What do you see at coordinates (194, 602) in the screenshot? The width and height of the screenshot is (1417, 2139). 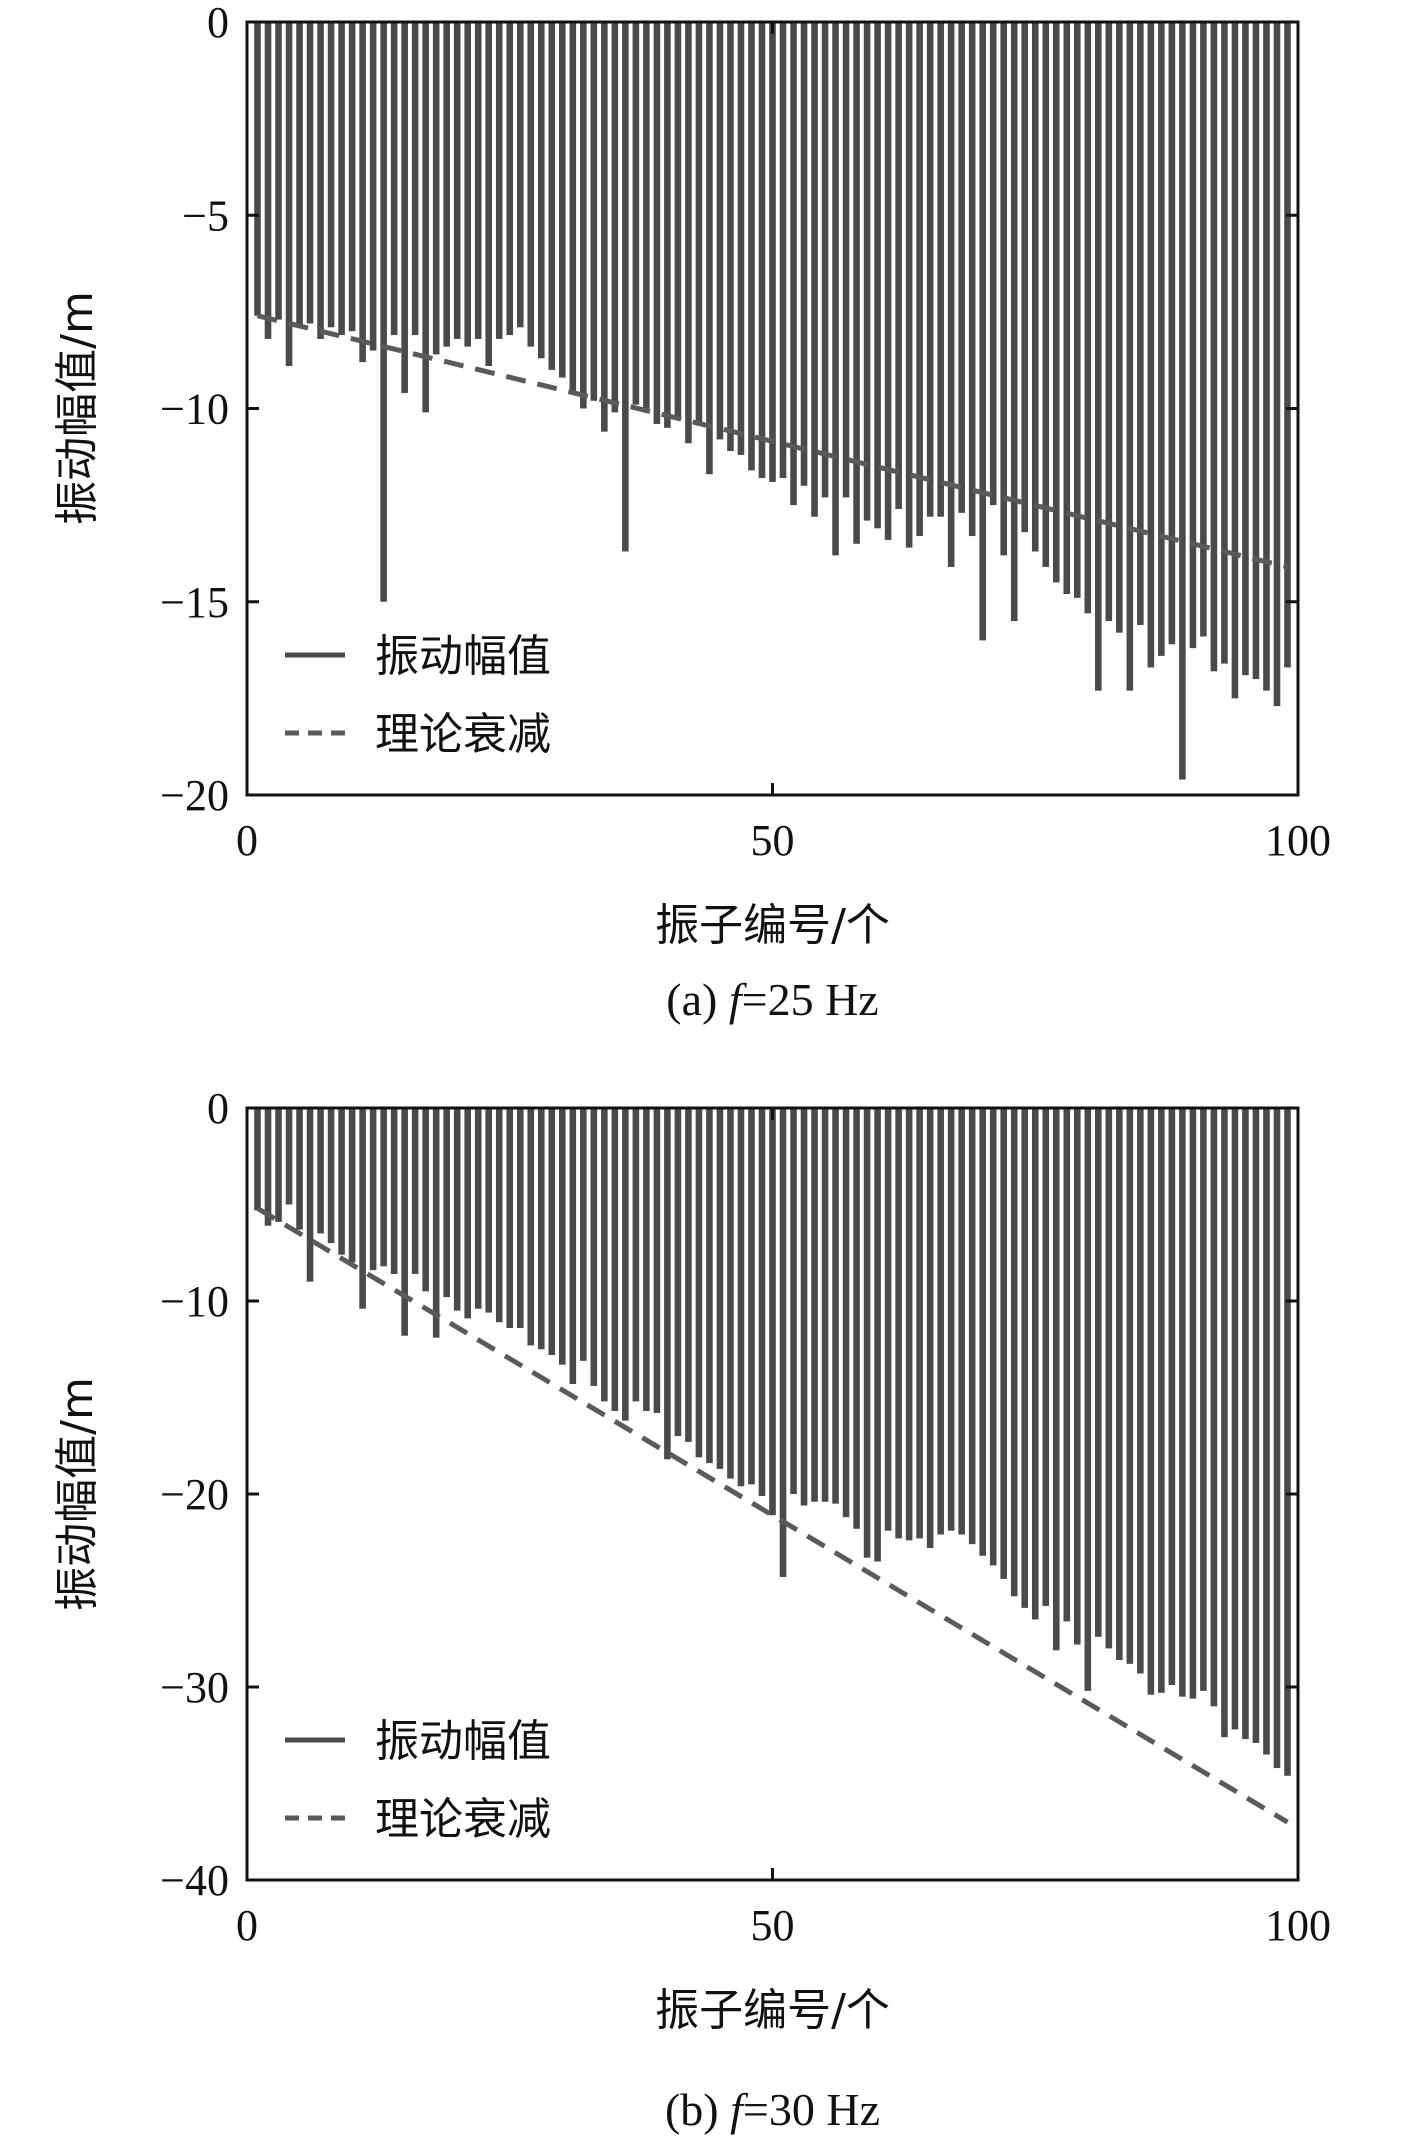 I see `y-tick-label: −15` at bounding box center [194, 602].